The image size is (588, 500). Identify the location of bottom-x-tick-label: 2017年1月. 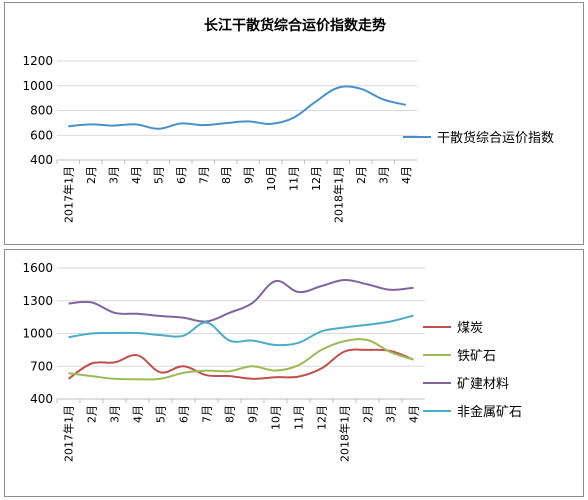
(69, 433).